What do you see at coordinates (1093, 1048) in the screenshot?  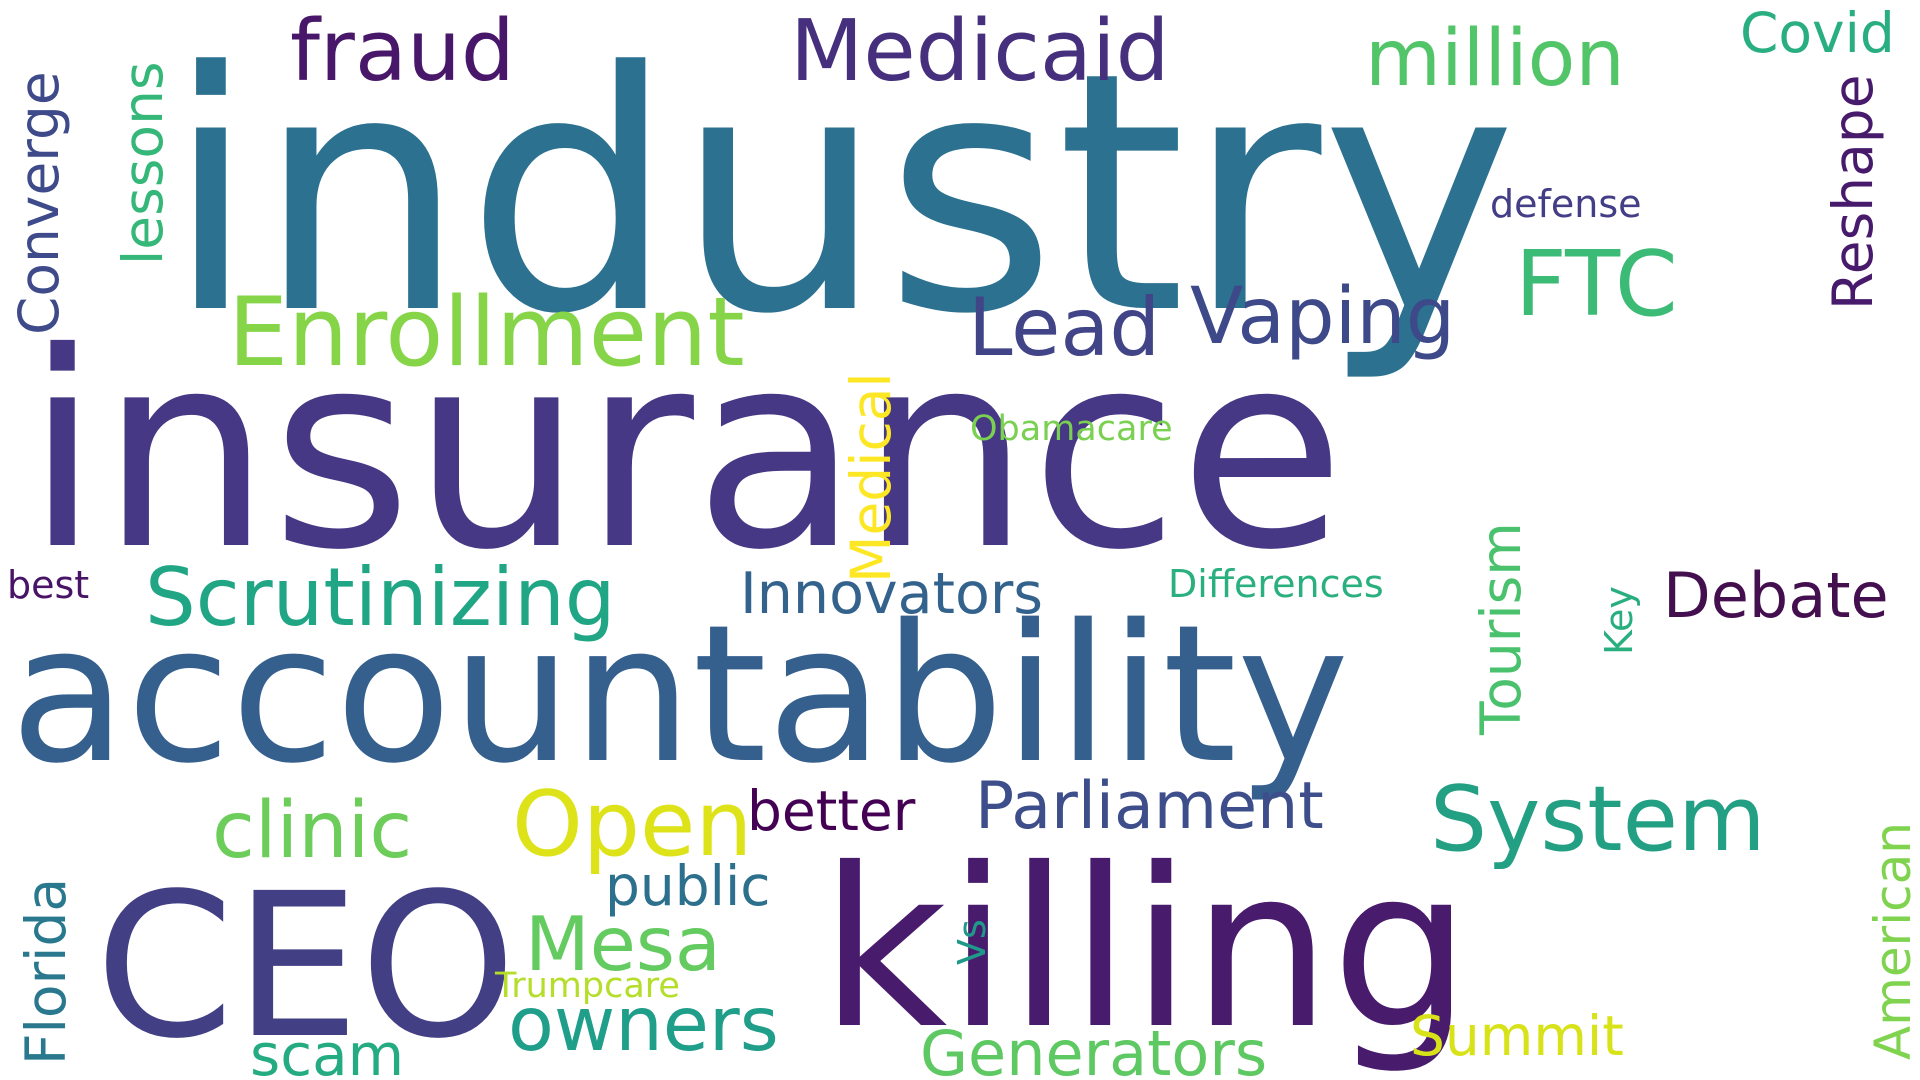 I see `cloud-word-generators: Generators` at bounding box center [1093, 1048].